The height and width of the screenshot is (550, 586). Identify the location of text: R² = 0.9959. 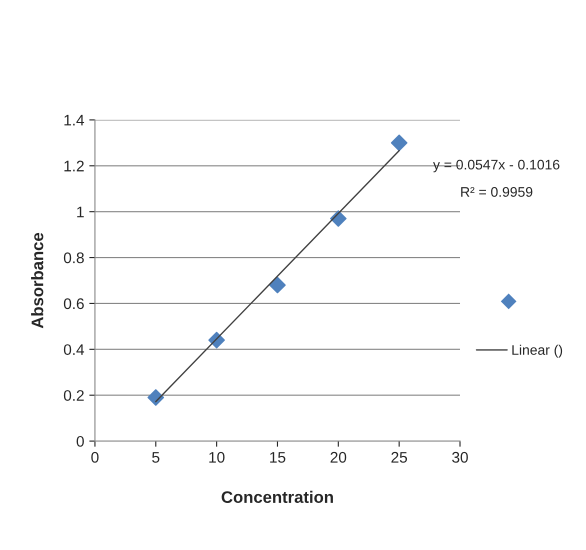
(496, 192).